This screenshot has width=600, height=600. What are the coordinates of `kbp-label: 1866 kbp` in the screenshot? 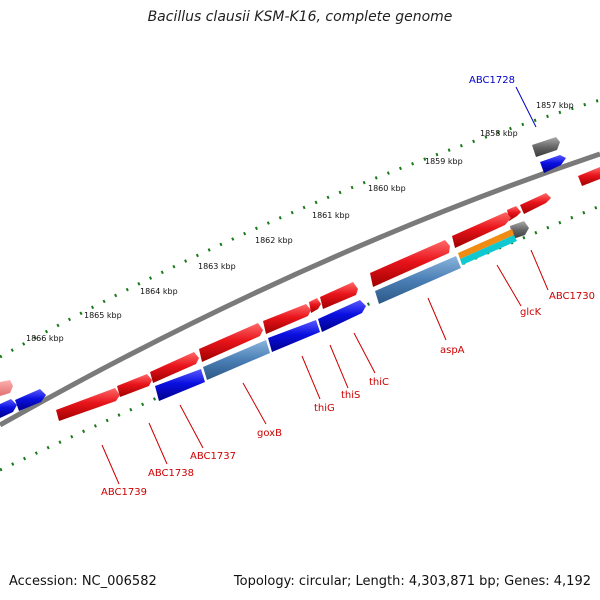 It's located at (45, 338).